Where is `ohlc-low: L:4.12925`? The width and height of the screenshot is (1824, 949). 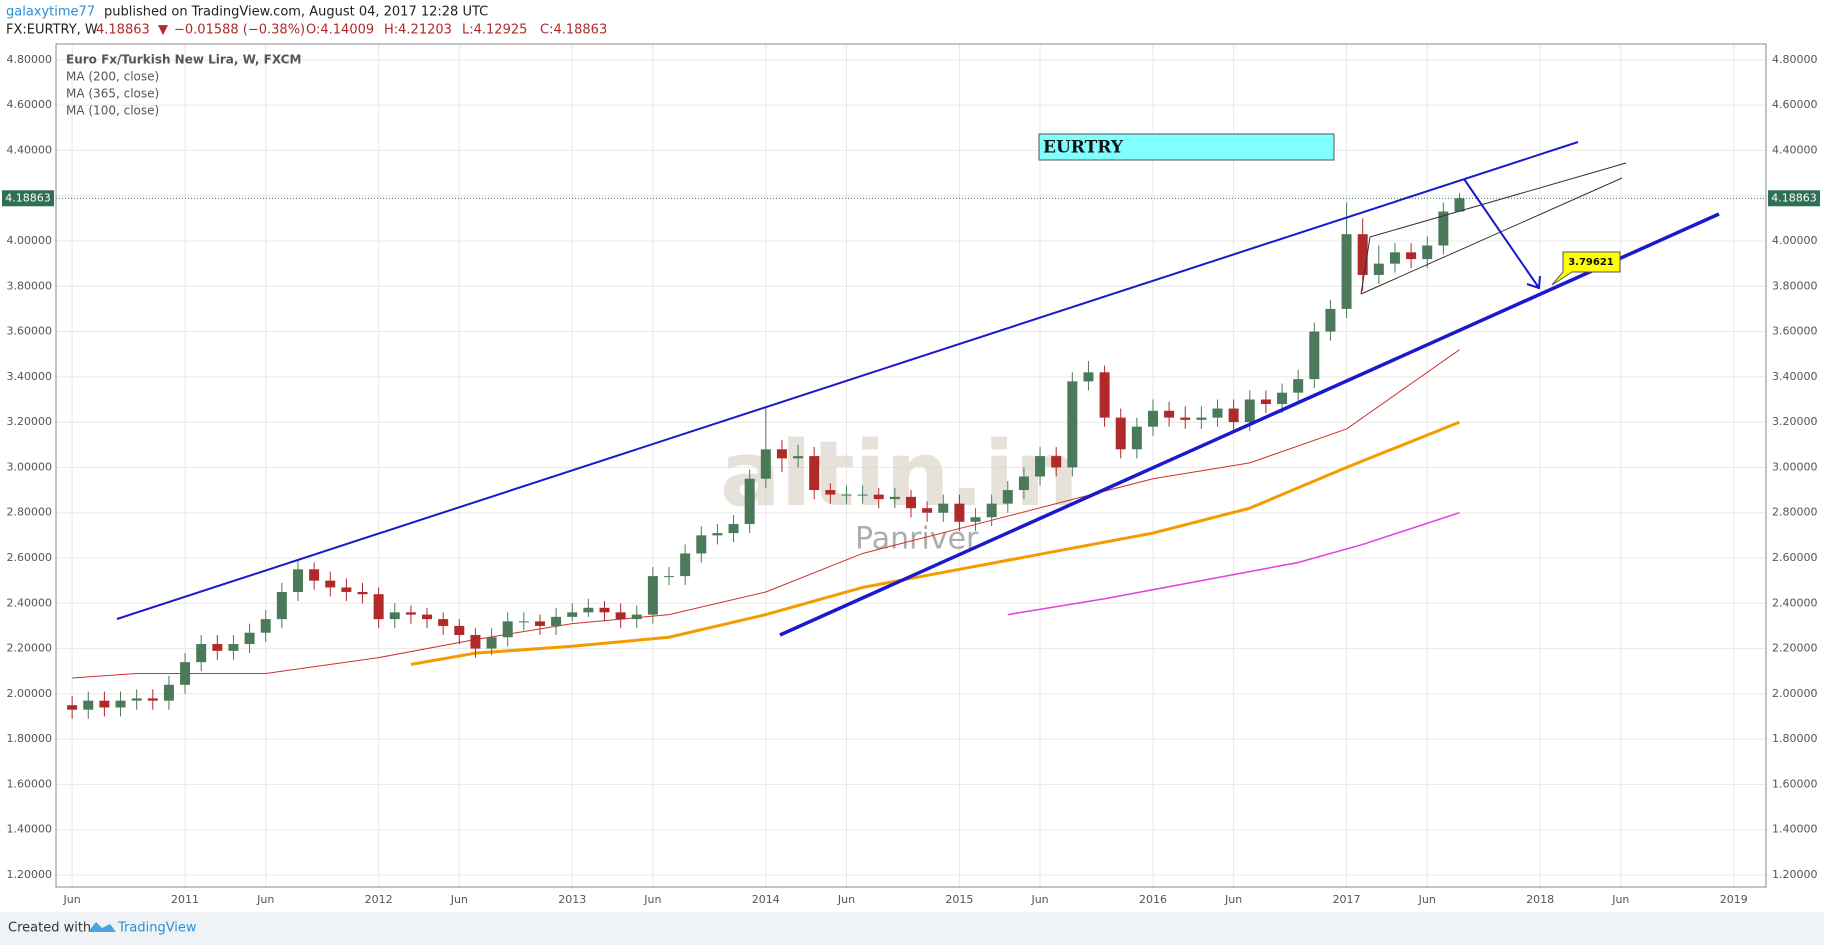
ohlc-low: L:4.12925 is located at coordinates (494, 30).